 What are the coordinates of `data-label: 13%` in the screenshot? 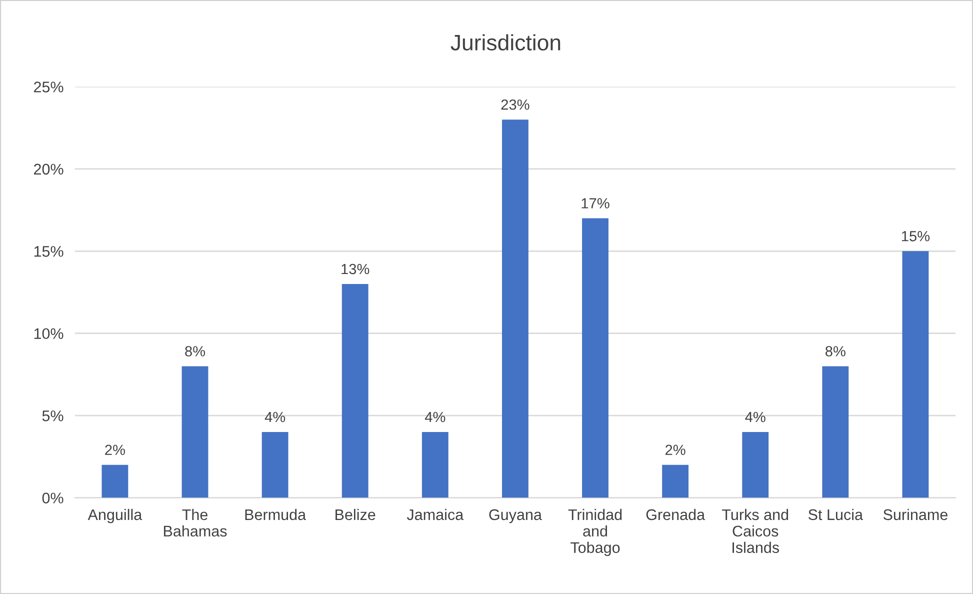 It's located at (356, 269).